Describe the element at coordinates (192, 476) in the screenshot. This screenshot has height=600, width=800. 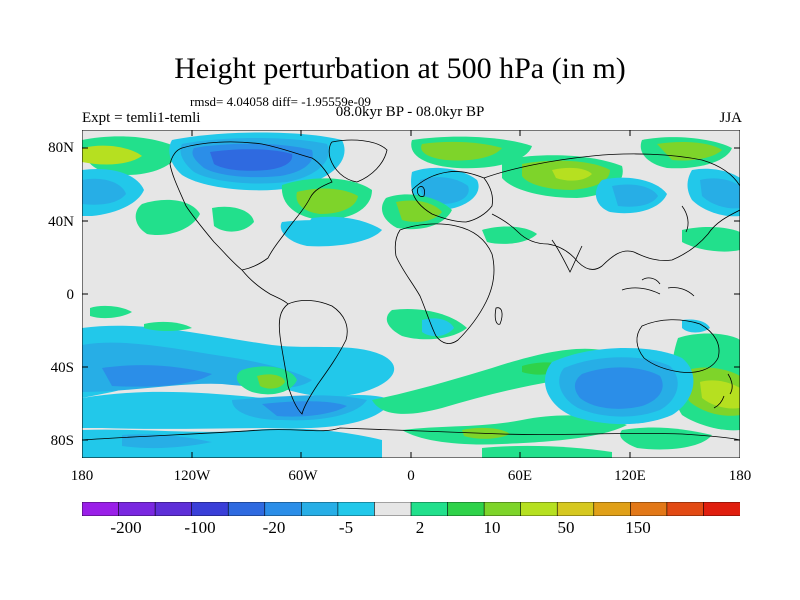
I see `lon-label-120w: 120W` at that location.